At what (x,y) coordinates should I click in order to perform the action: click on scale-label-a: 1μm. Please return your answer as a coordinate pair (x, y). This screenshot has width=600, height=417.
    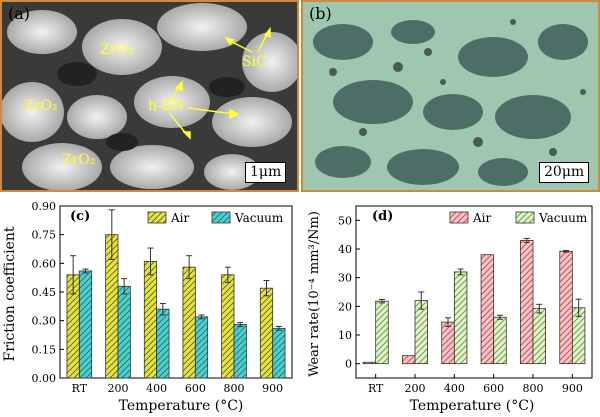
    Looking at the image, I should click on (266, 172).